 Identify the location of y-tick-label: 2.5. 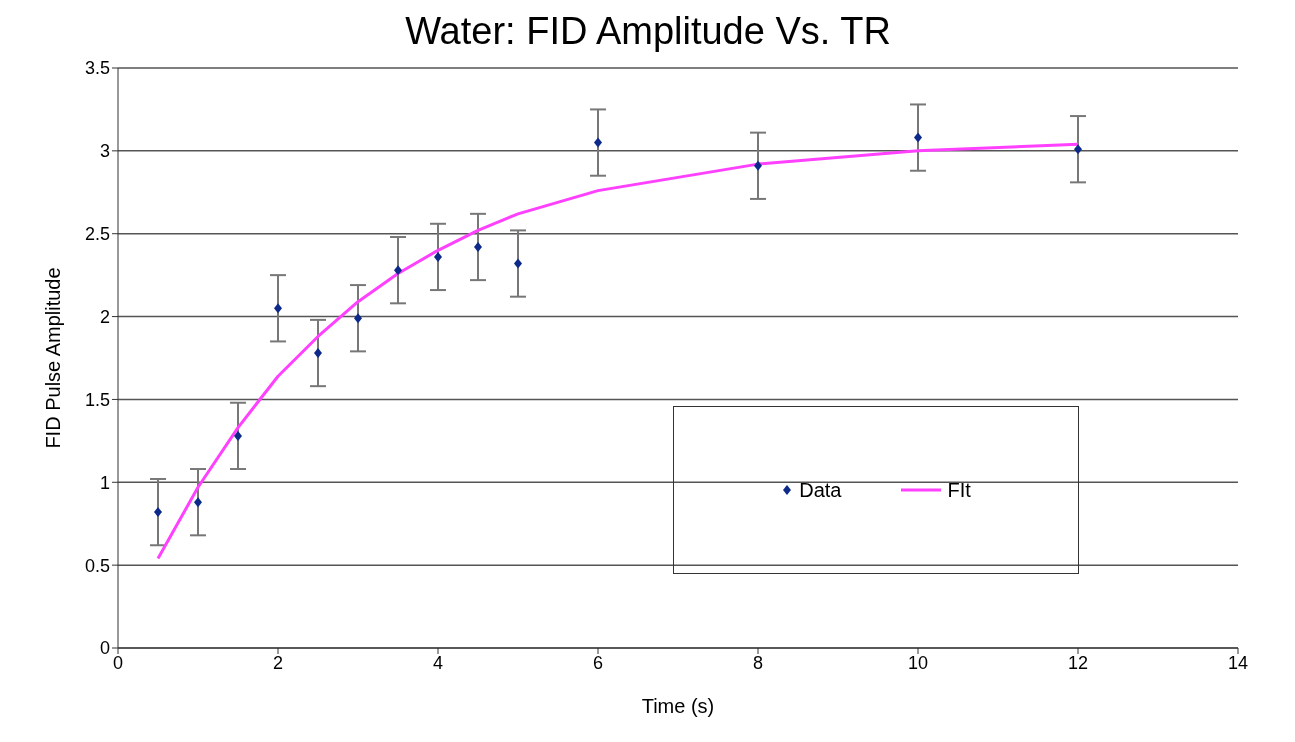
(97, 234).